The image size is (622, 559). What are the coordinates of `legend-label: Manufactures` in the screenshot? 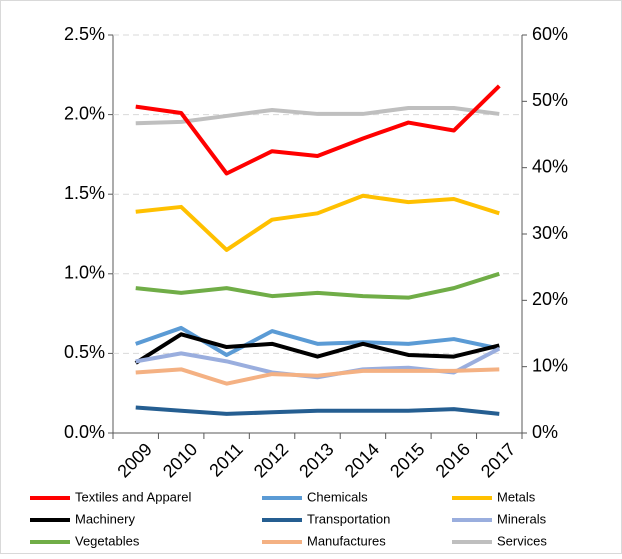 It's located at (346, 540).